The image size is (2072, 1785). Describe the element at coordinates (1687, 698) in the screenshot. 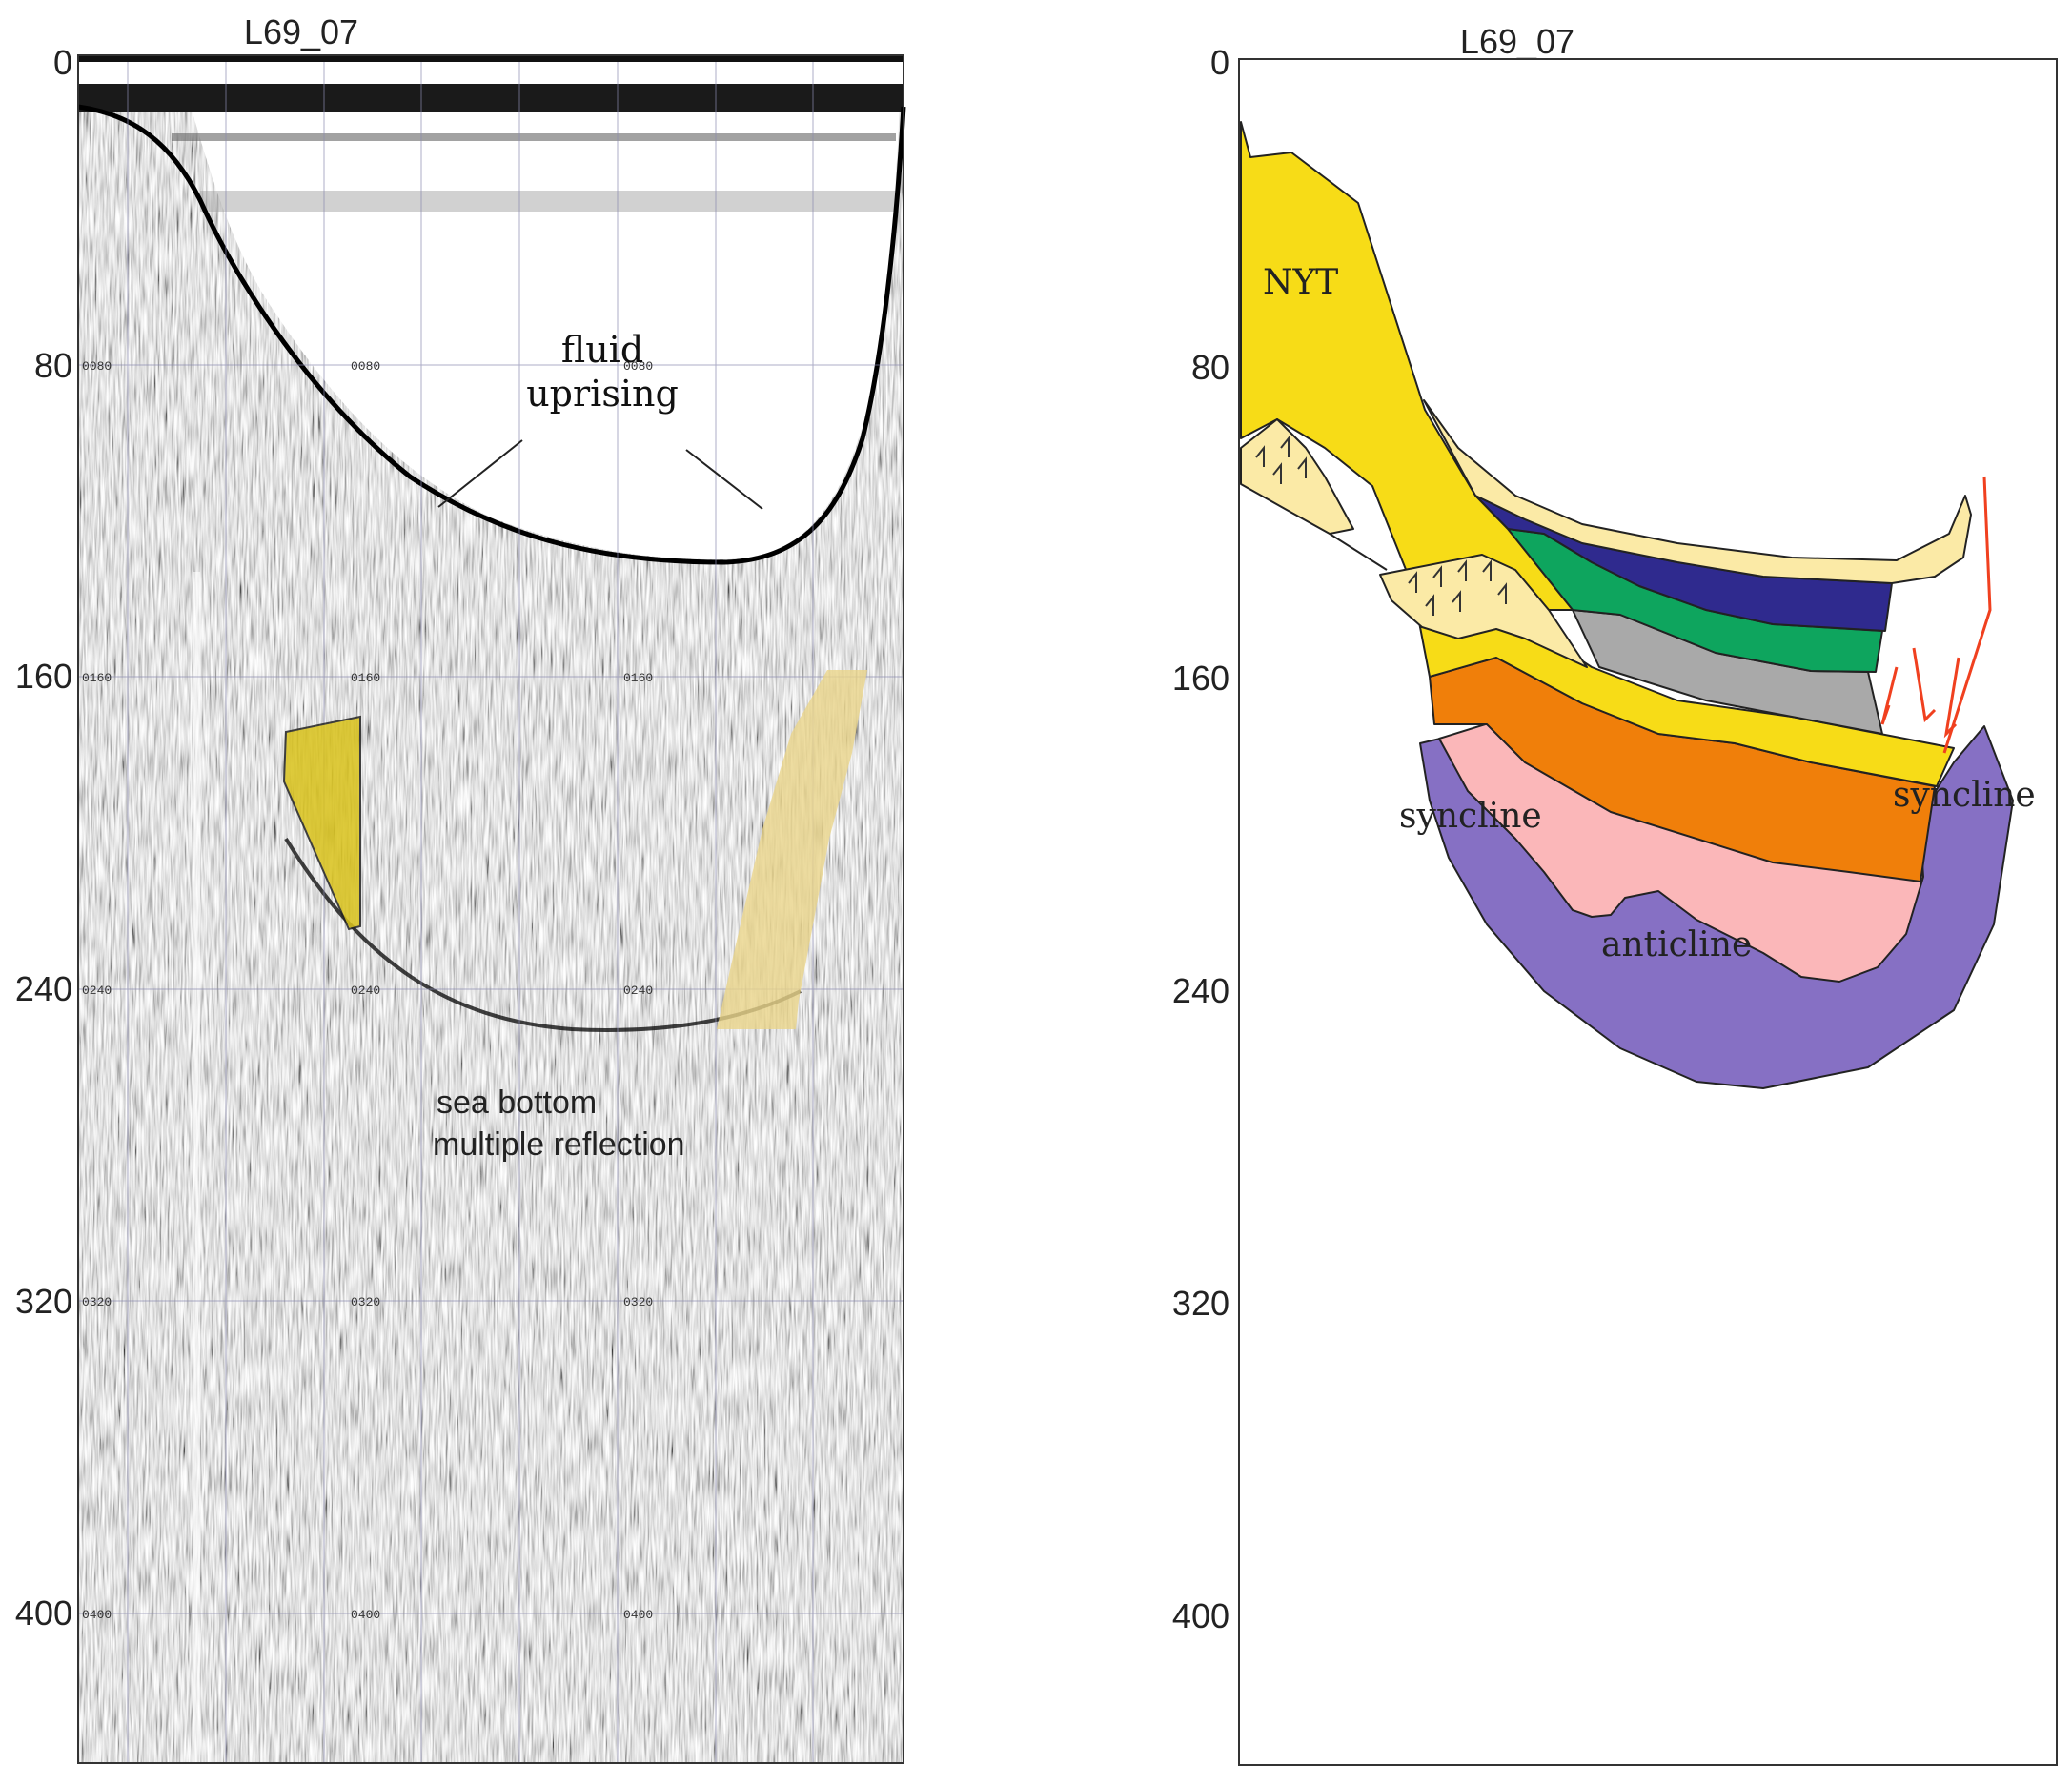

I see `layer-yellow-lower` at that location.